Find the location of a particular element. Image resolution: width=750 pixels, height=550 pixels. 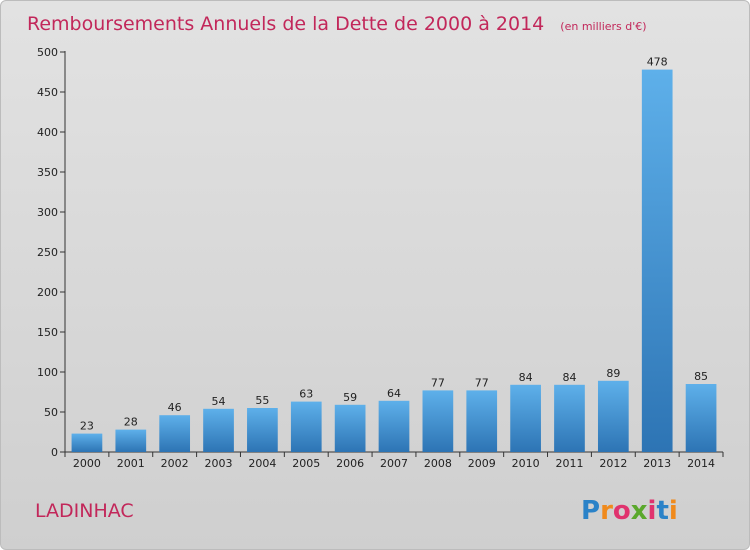

y-tick-label: 500 is located at coordinates (47, 52).